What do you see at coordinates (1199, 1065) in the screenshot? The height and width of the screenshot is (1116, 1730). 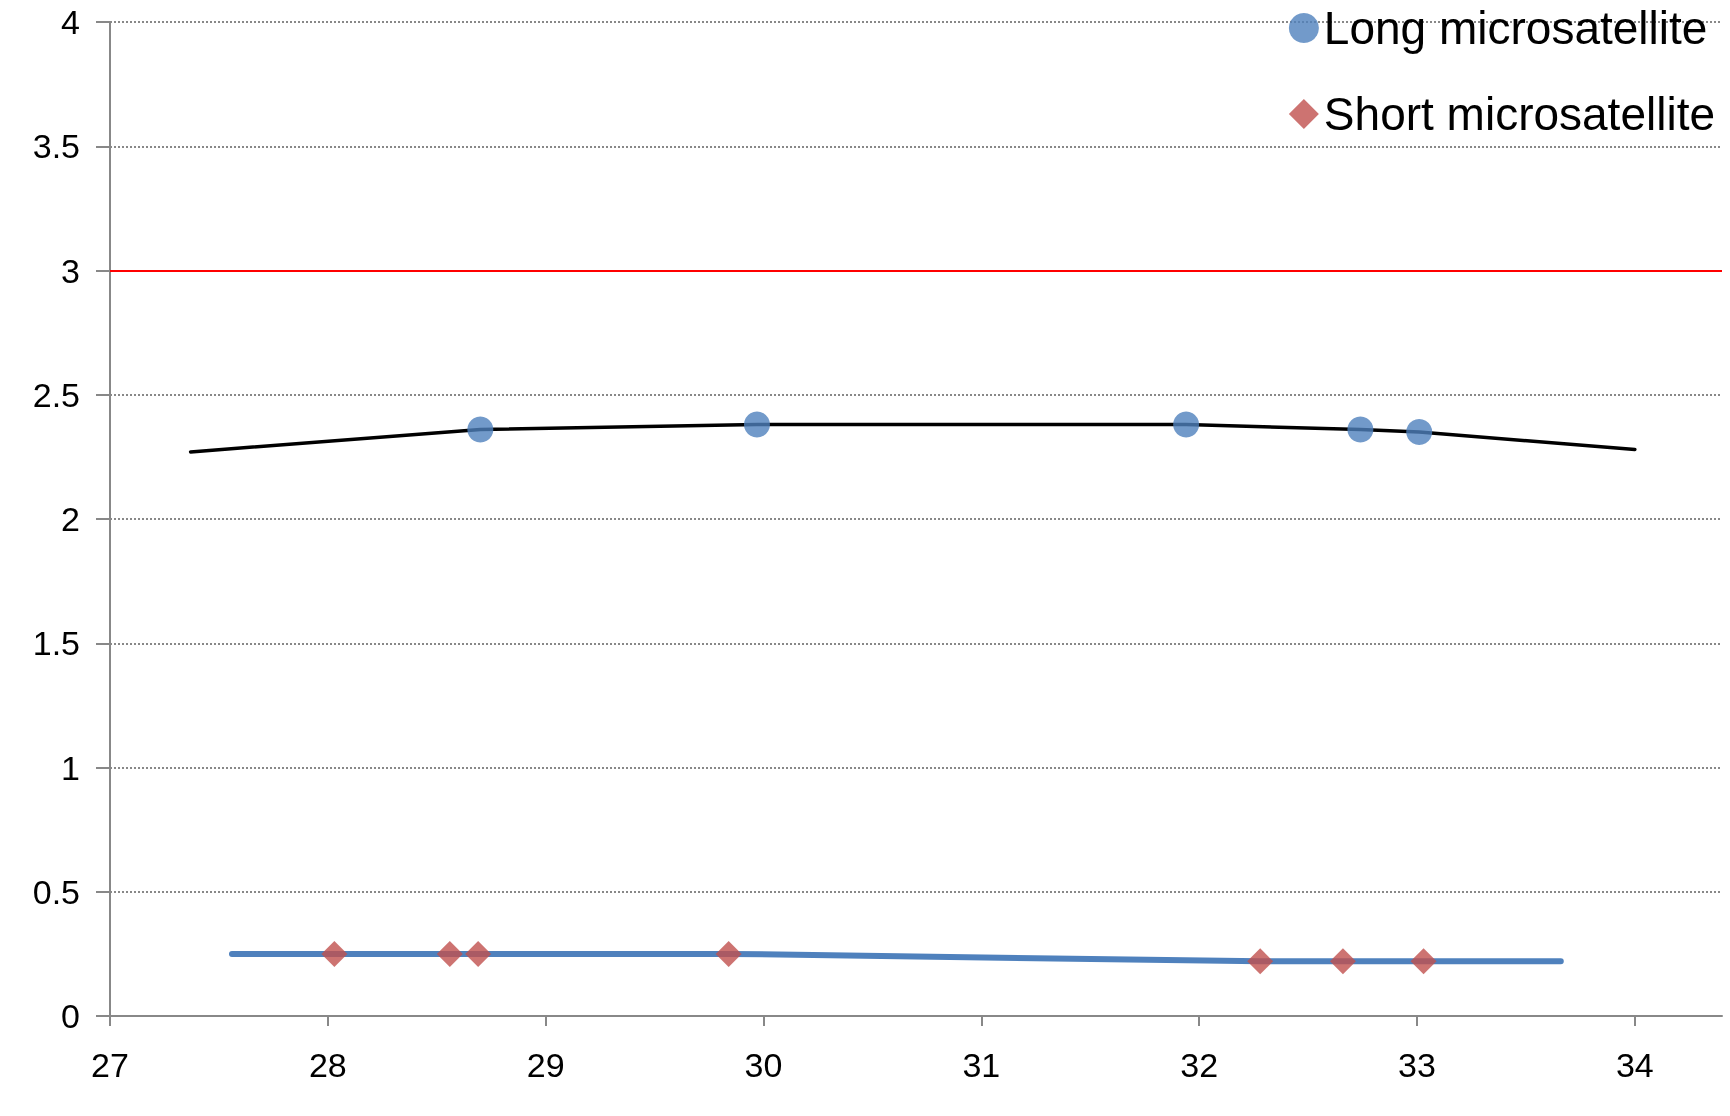 I see `x-tick-label: 32` at bounding box center [1199, 1065].